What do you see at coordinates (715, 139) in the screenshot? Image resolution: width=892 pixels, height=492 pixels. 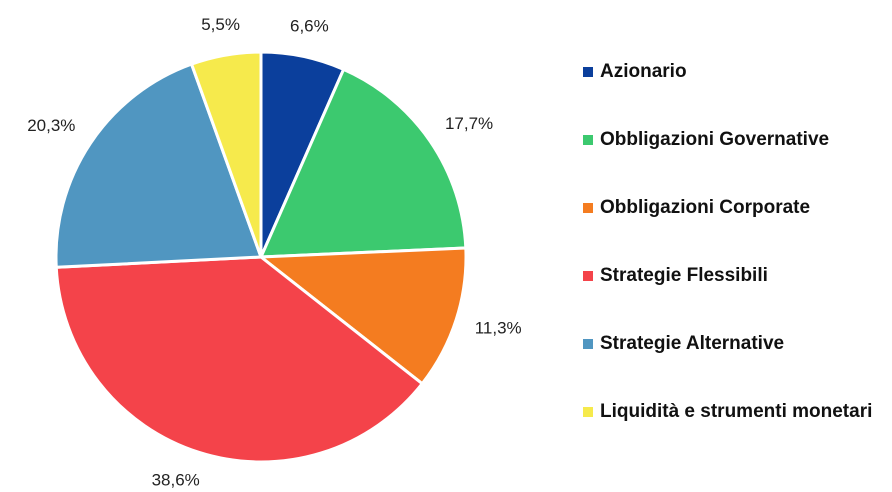 I see `legend-label: Obbligazioni Governative` at bounding box center [715, 139].